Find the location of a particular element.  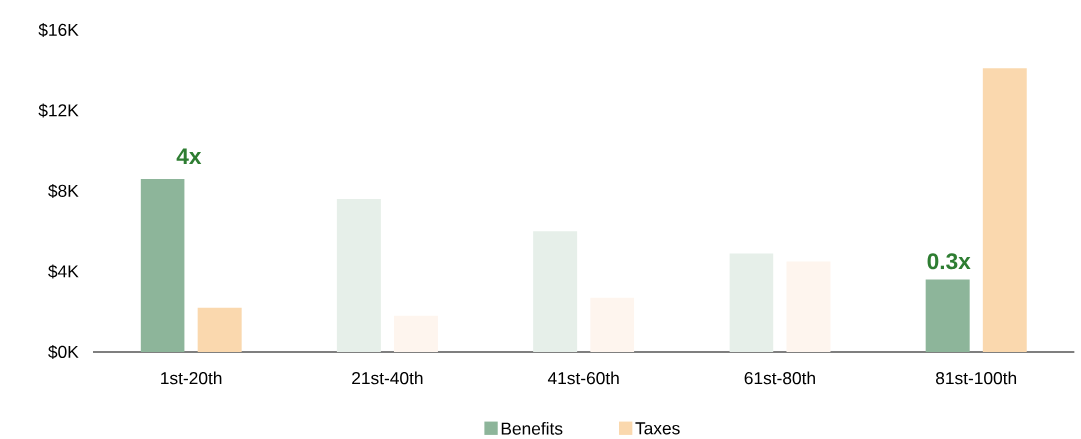

x-tick-label: 61st-80th is located at coordinates (779, 378).